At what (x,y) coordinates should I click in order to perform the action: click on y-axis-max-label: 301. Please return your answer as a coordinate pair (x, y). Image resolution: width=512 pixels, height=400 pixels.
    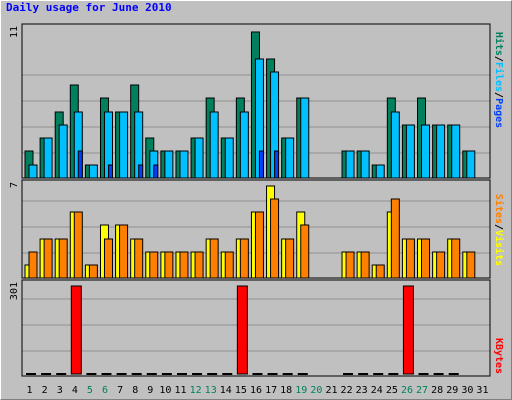
    Looking at the image, I should click on (14, 291).